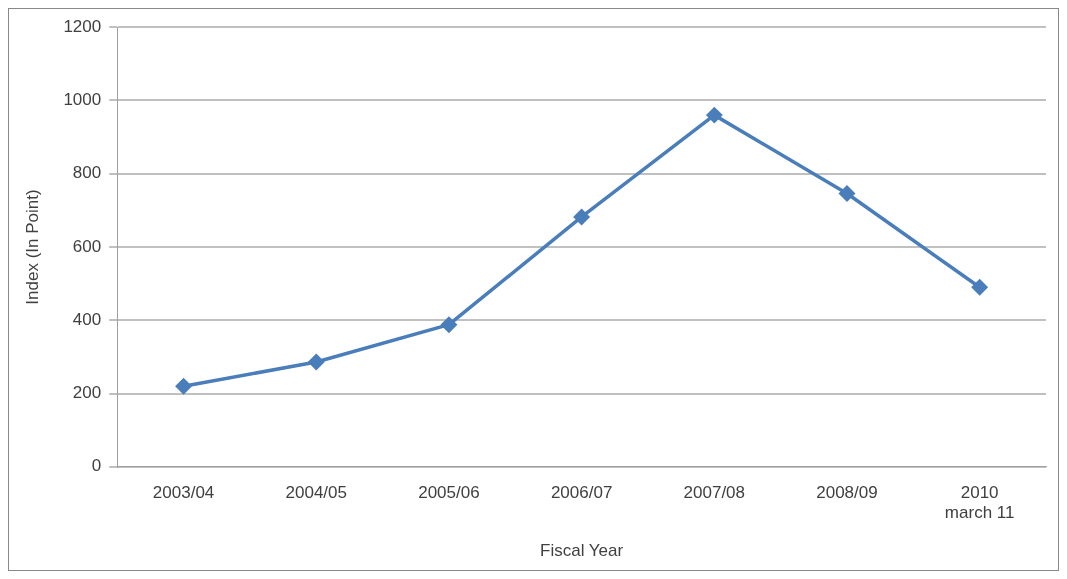 Image resolution: width=1067 pixels, height=579 pixels. I want to click on x-tick-label: 2006/07, so click(581, 492).